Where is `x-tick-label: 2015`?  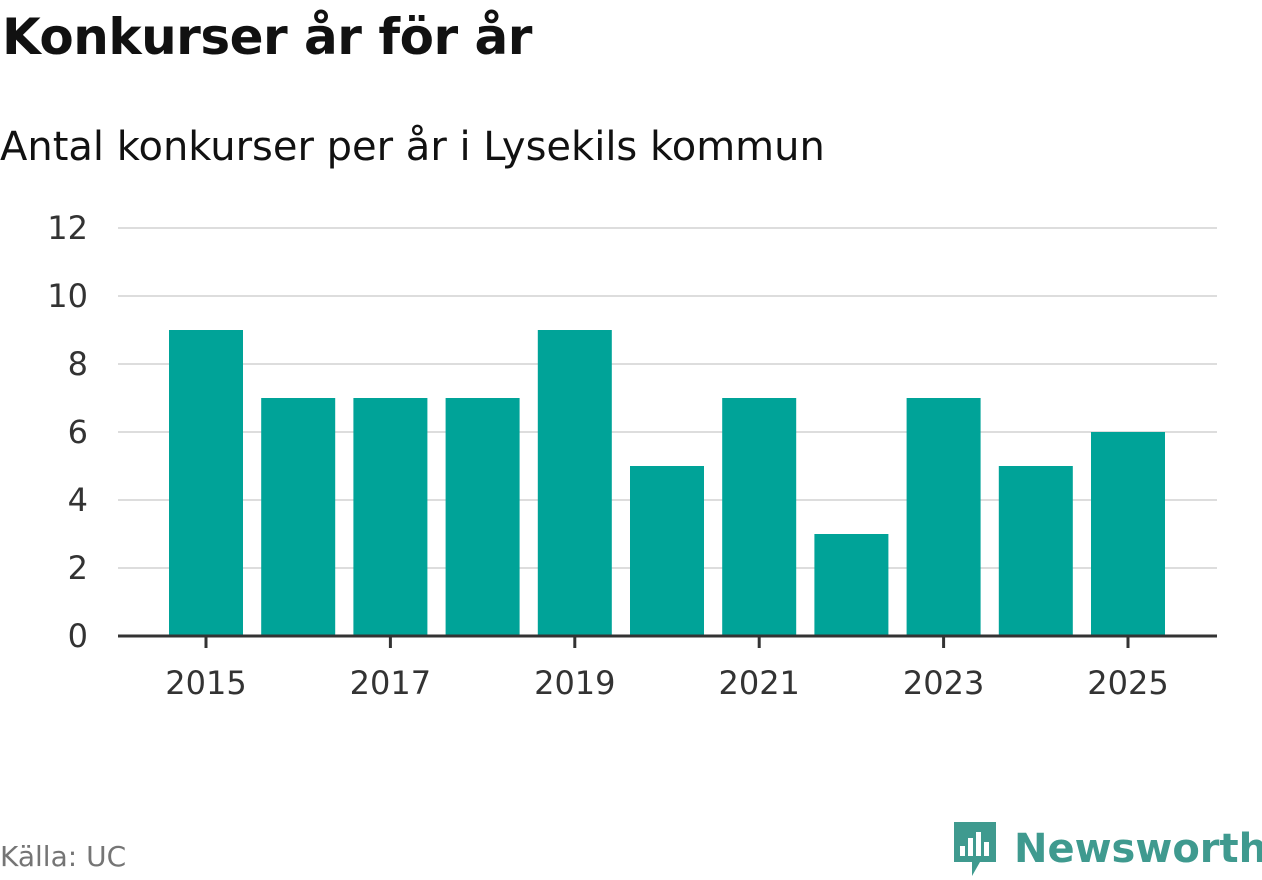 x-tick-label: 2015 is located at coordinates (205, 683).